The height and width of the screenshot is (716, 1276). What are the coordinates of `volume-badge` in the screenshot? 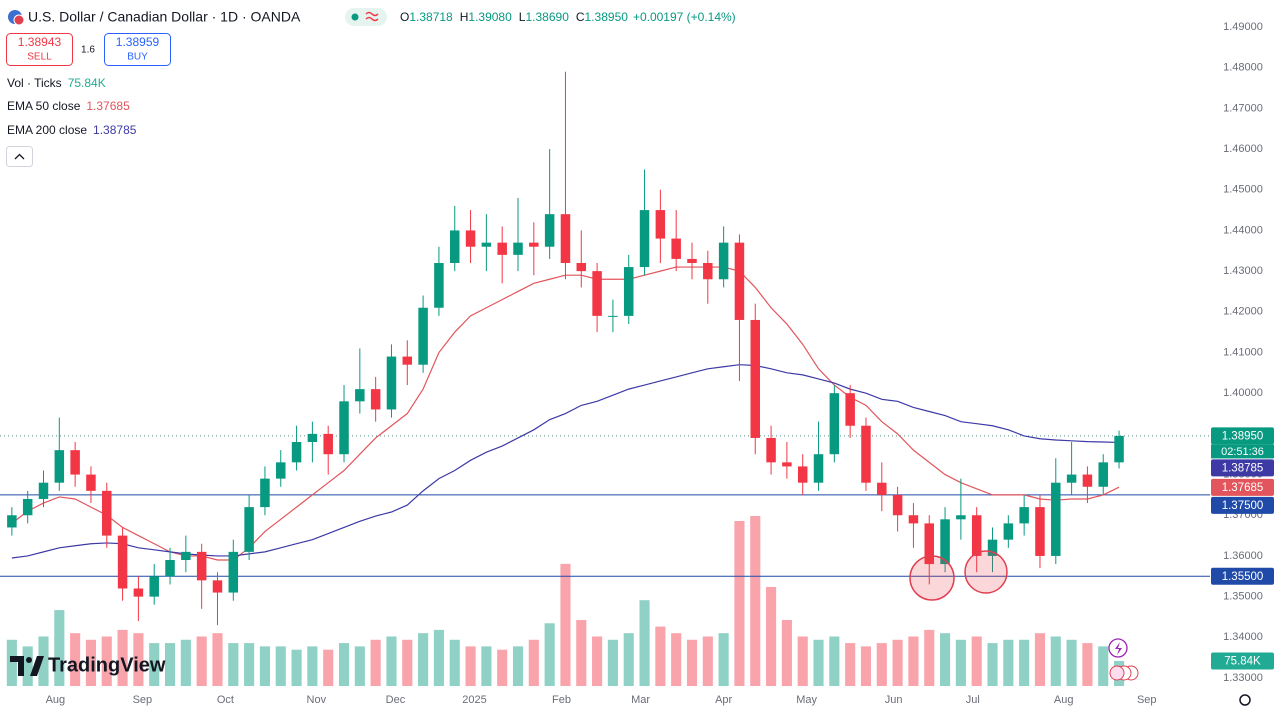 It's located at (1242, 661).